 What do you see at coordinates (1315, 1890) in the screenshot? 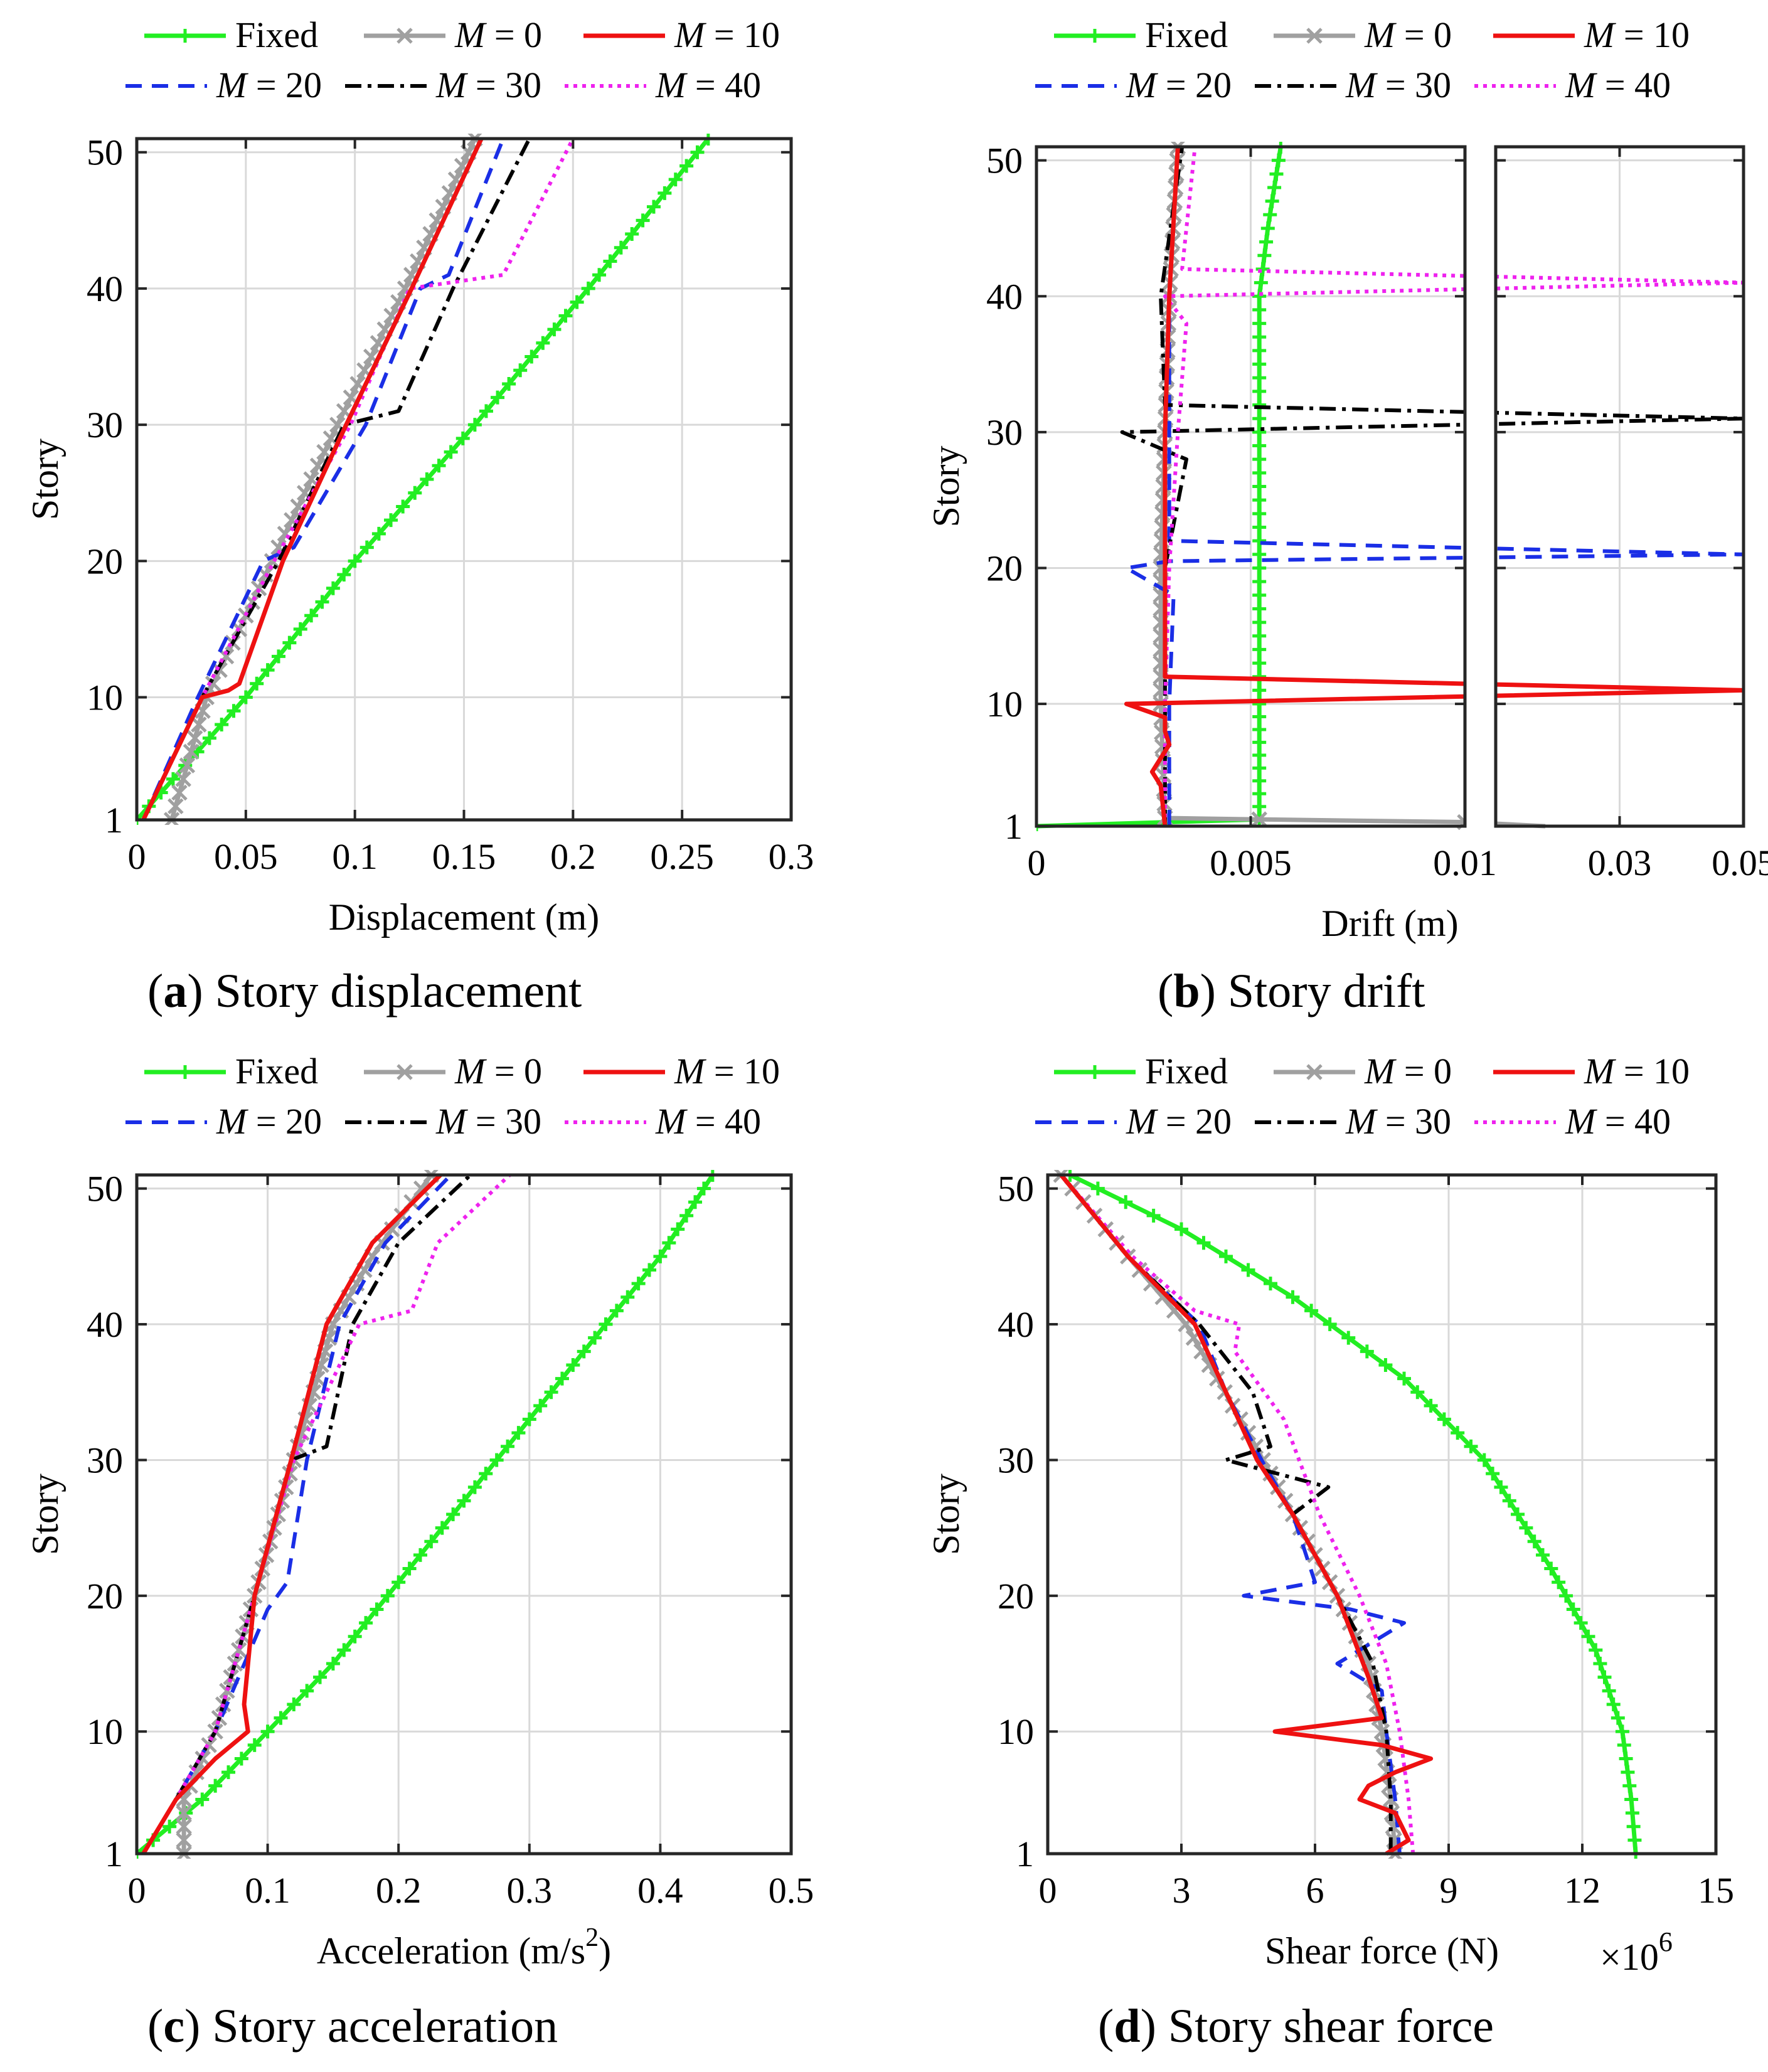
I see `x-tick-label: 6` at bounding box center [1315, 1890].